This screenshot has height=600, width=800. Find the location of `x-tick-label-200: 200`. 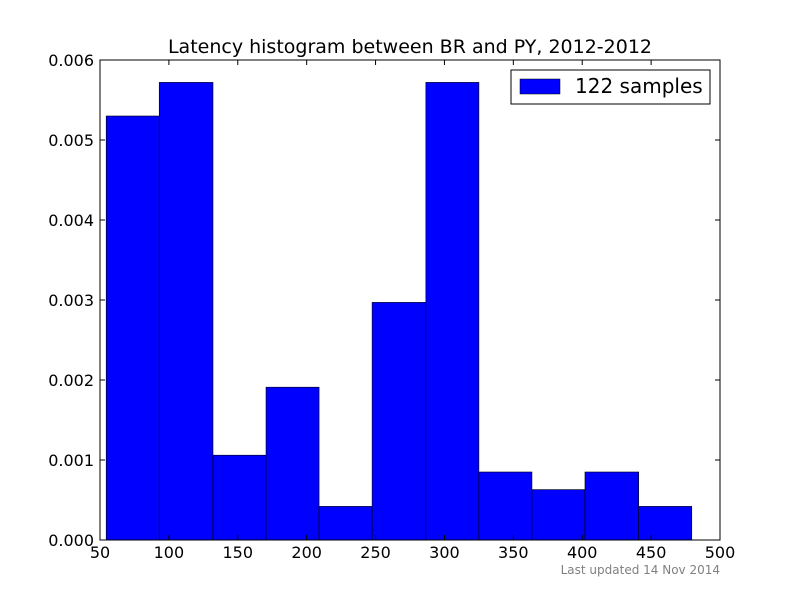

x-tick-label-200: 200 is located at coordinates (306, 552).